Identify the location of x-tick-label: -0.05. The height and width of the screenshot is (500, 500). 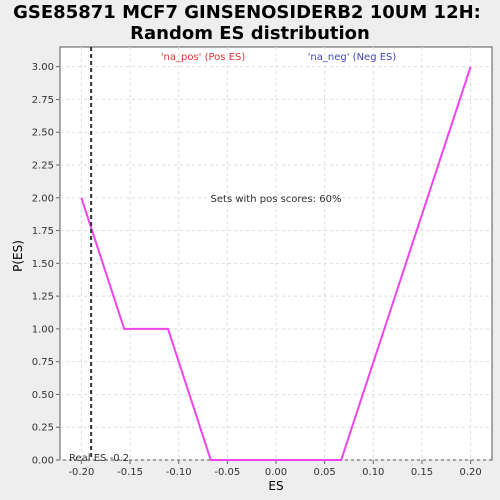
(227, 472).